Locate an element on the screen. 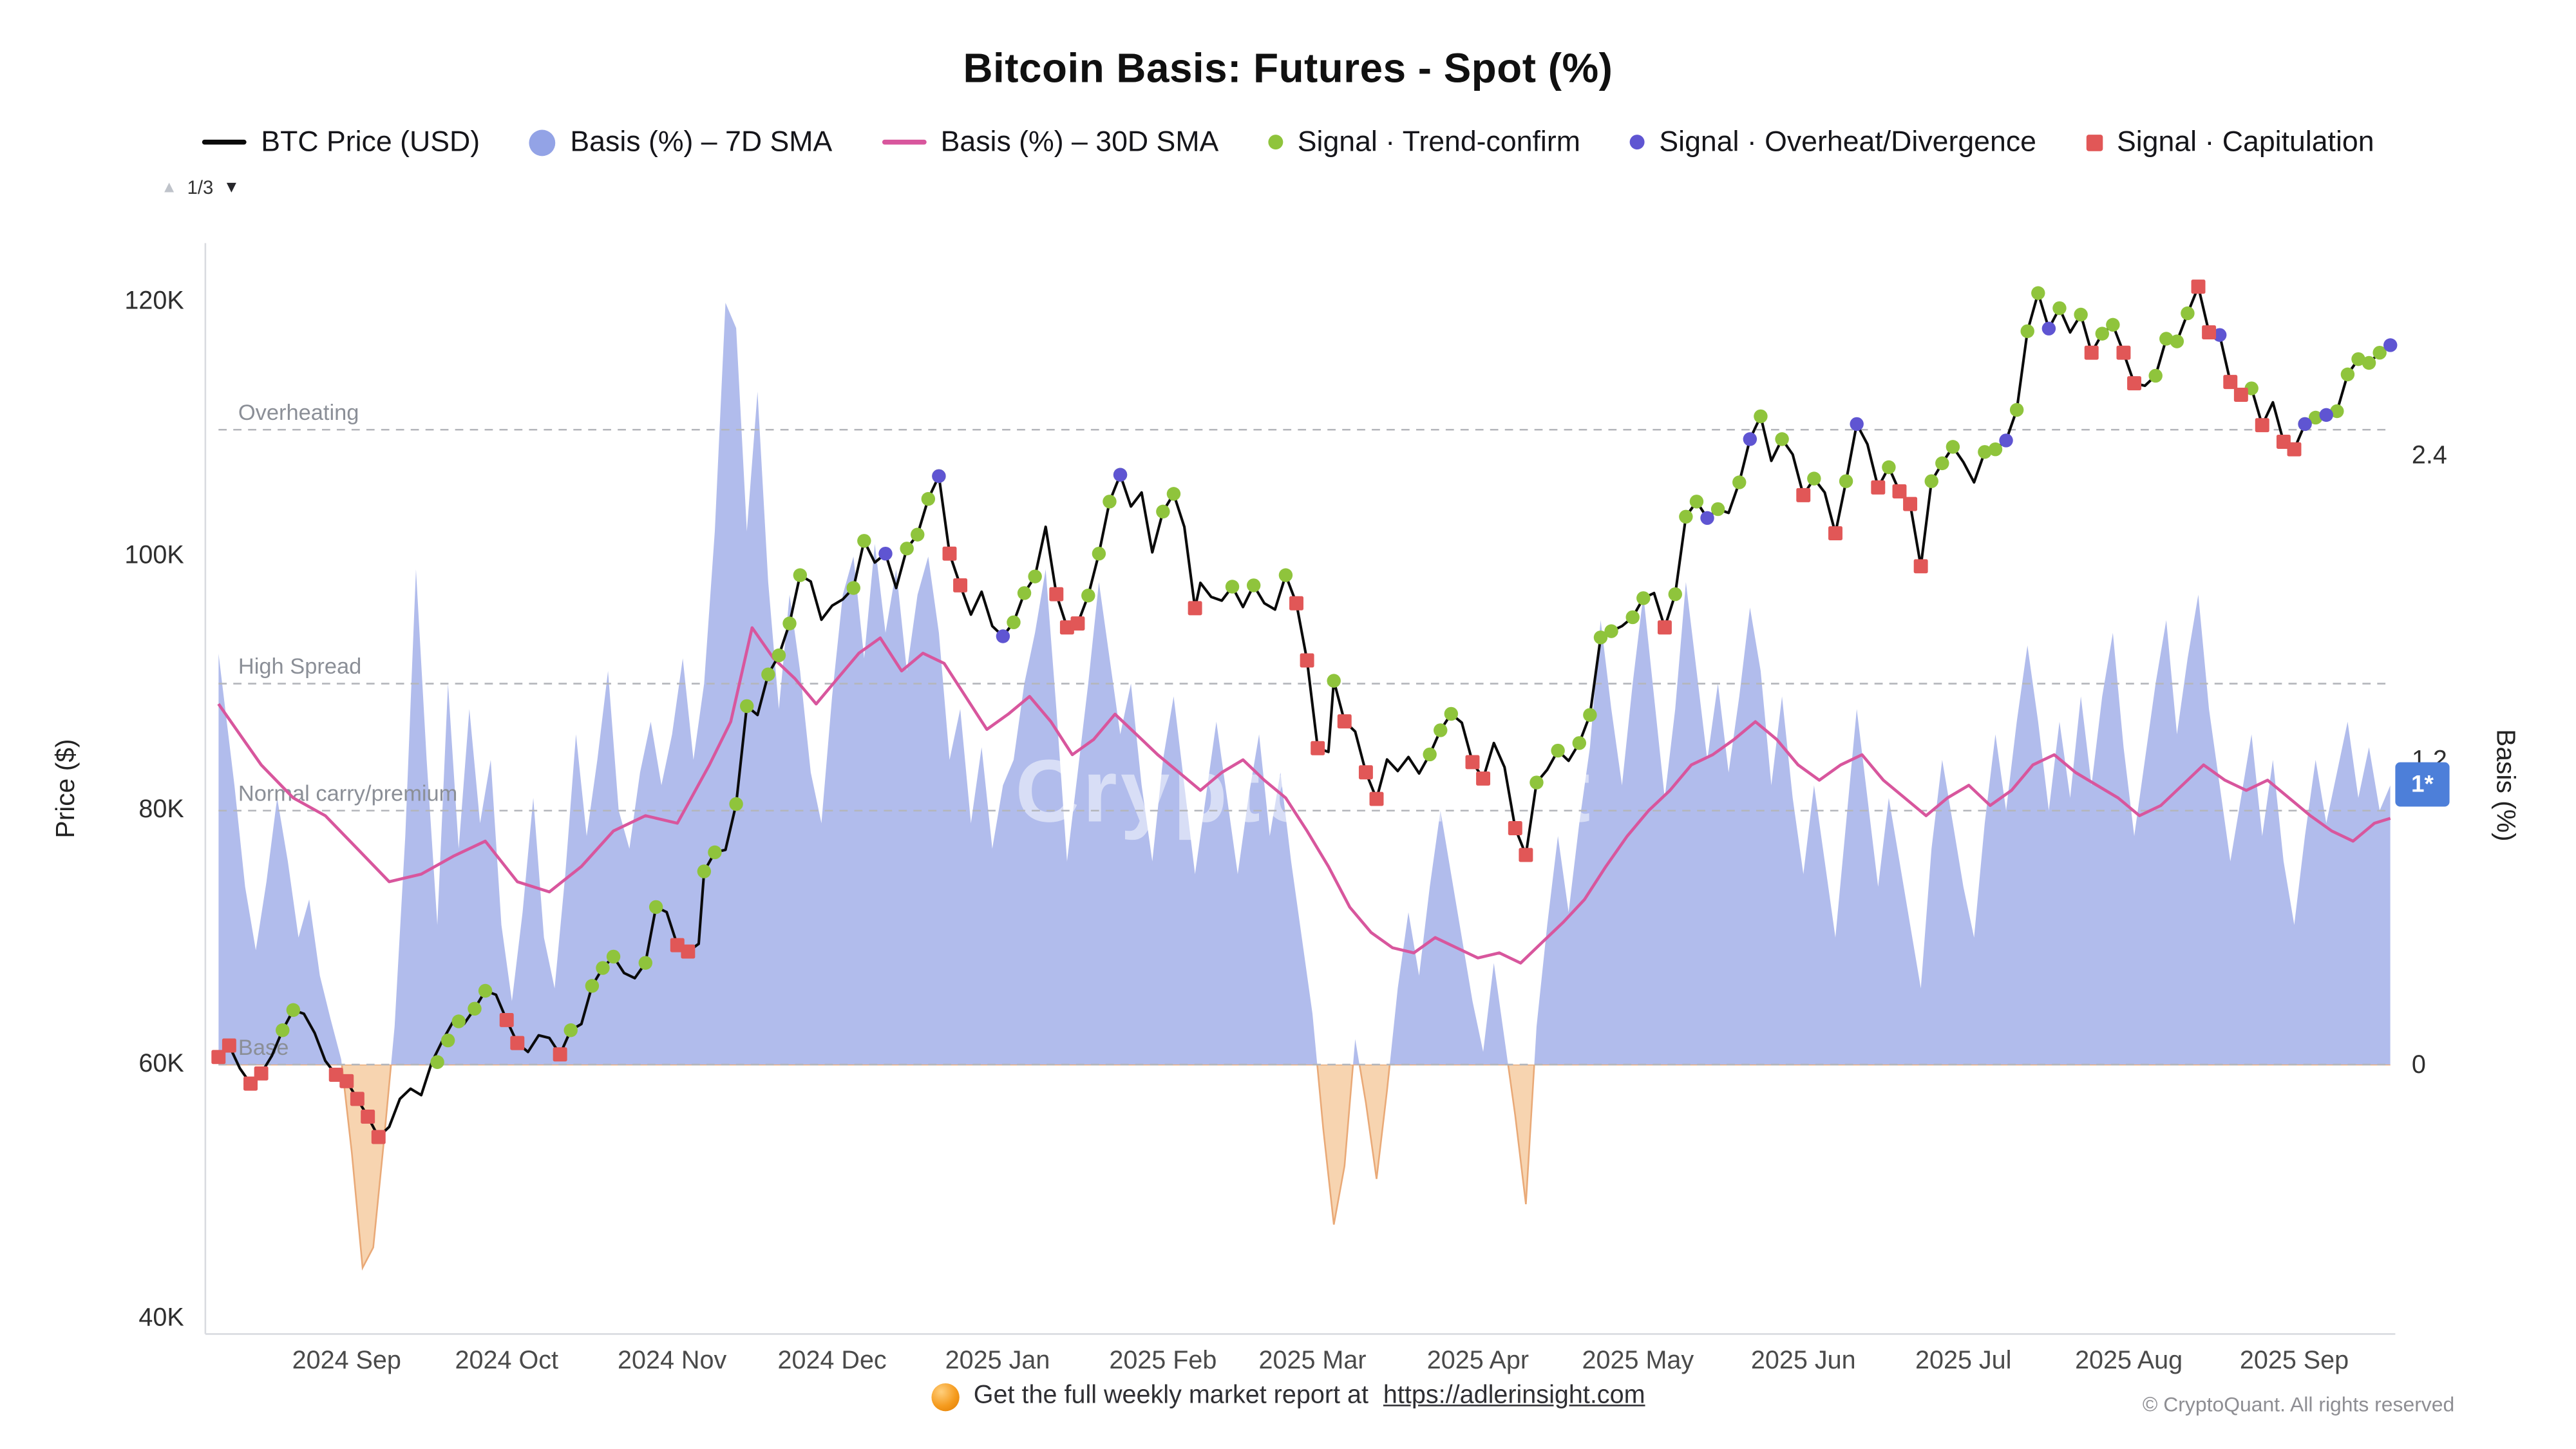  report-link: https://adlerinsight.com is located at coordinates (1514, 1395).